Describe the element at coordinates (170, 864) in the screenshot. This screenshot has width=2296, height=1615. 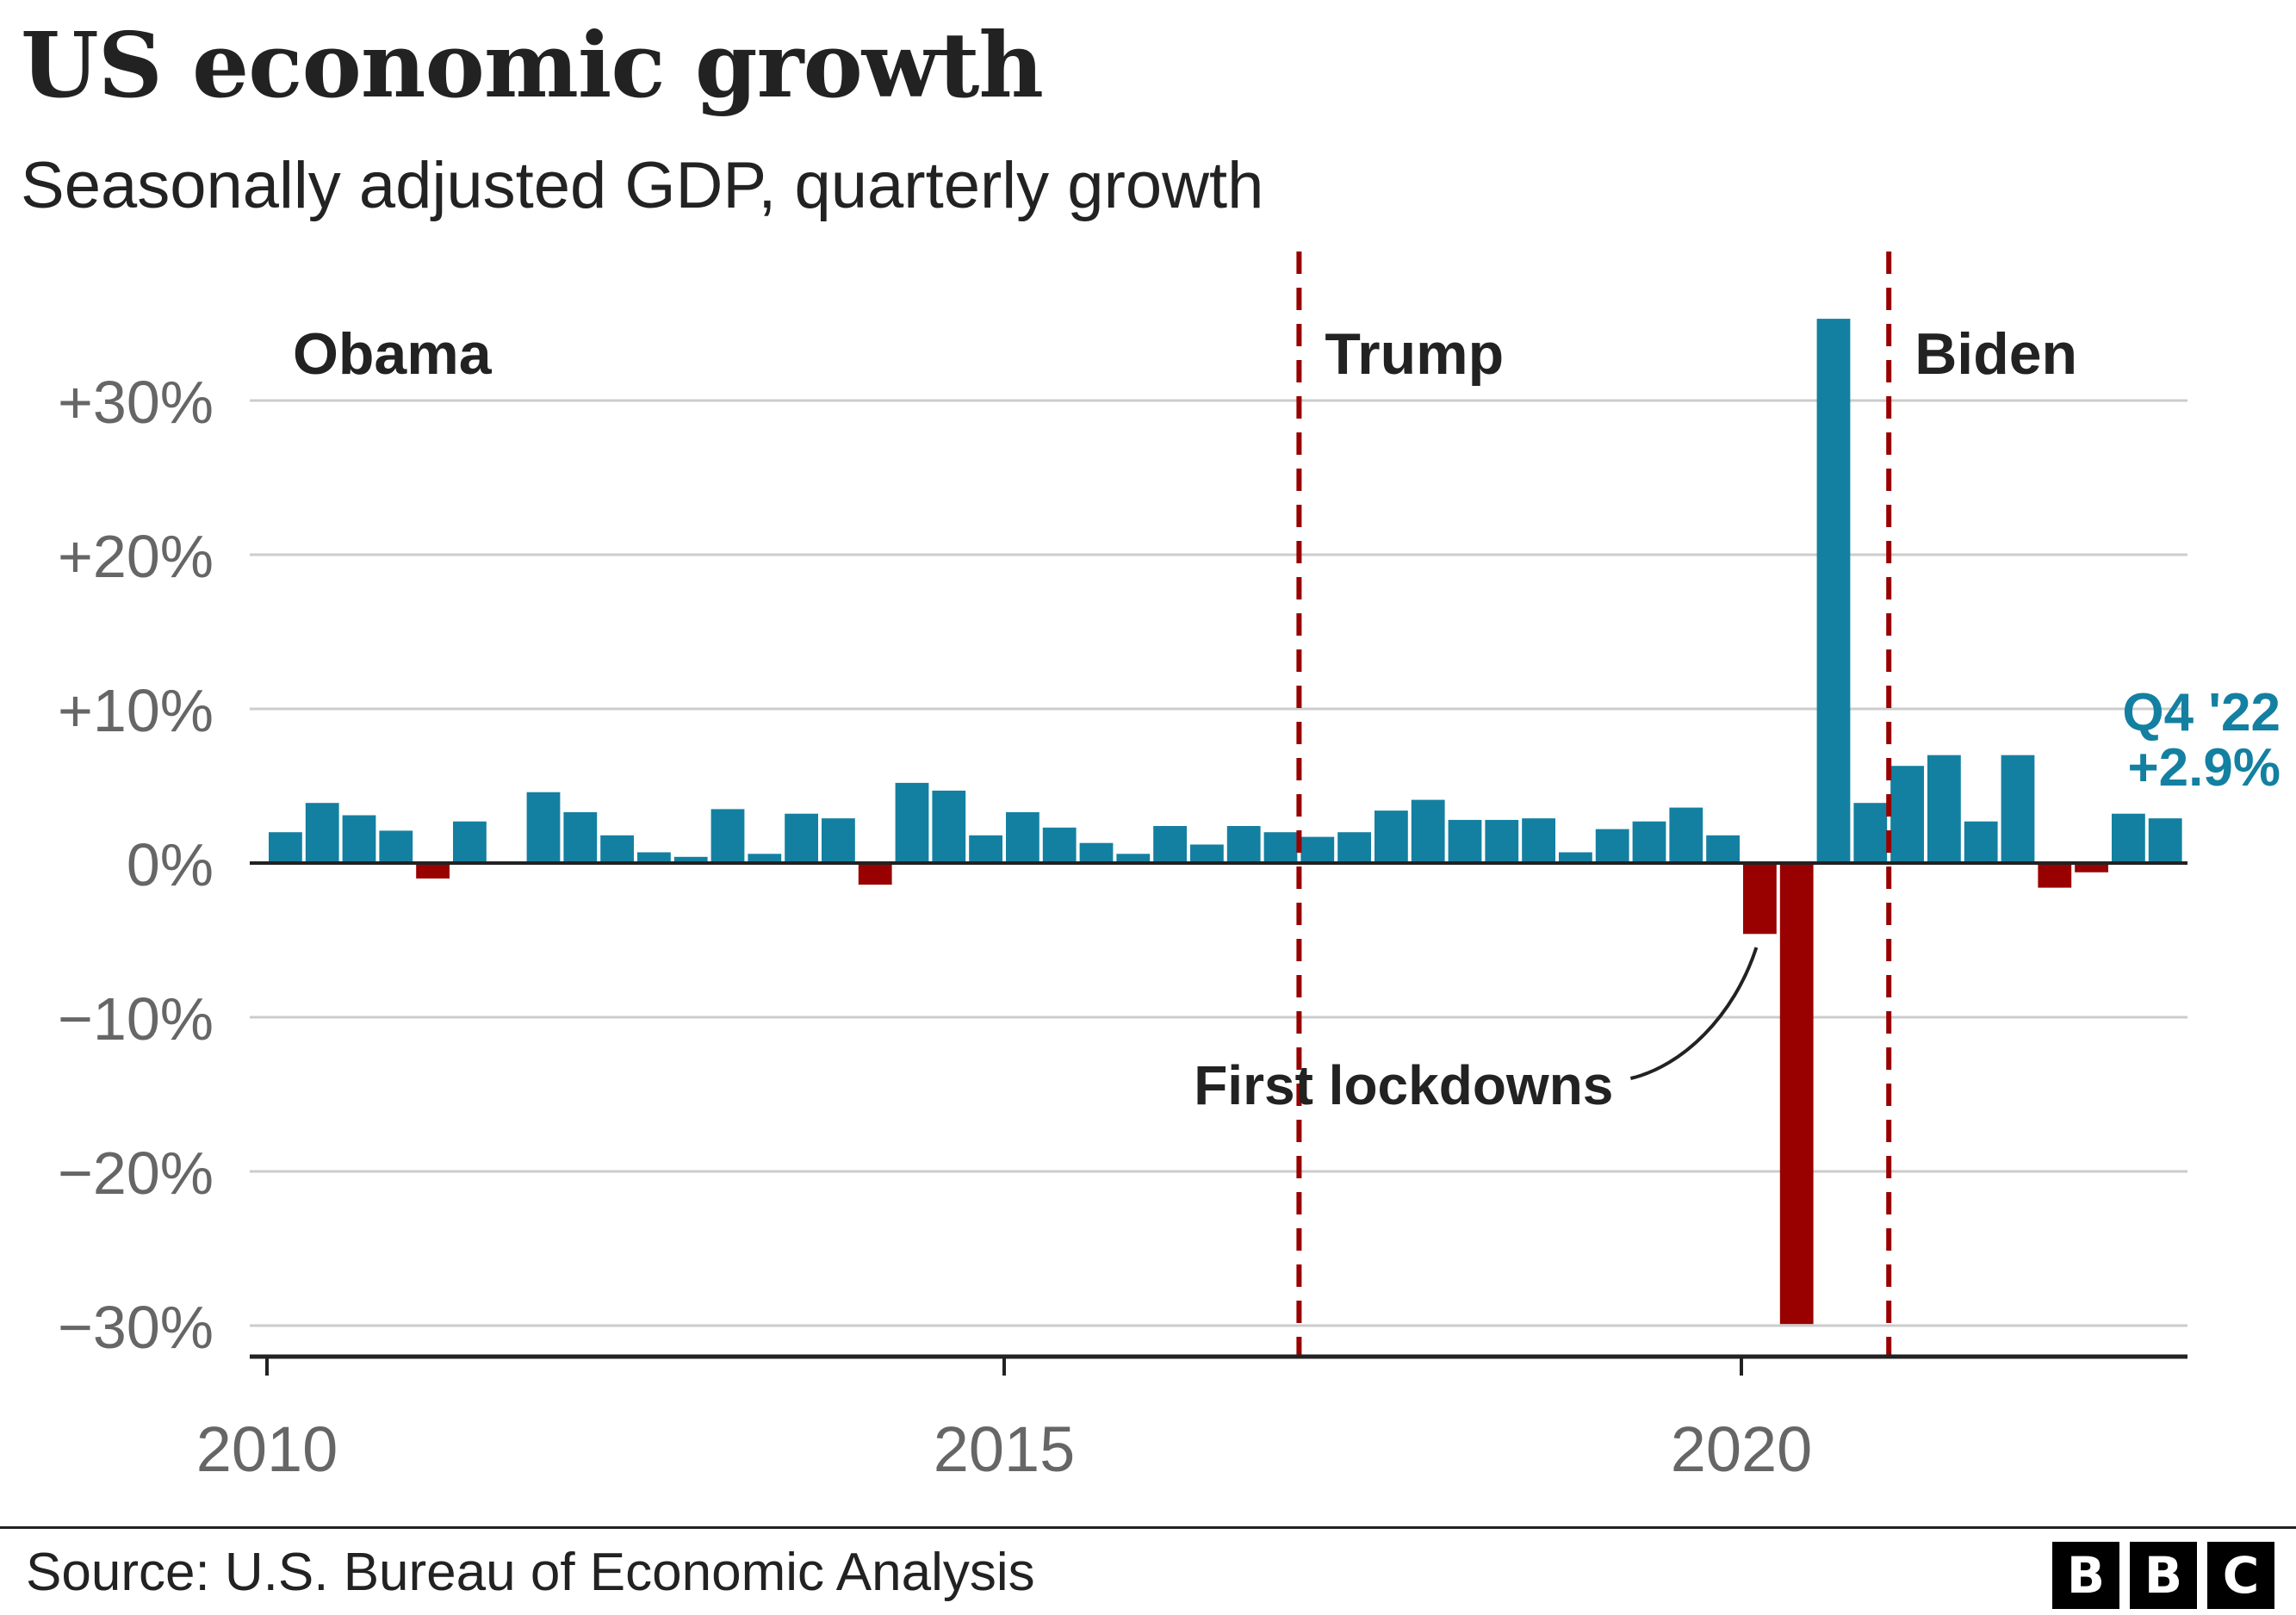
I see `y-tick-label: 0%` at that location.